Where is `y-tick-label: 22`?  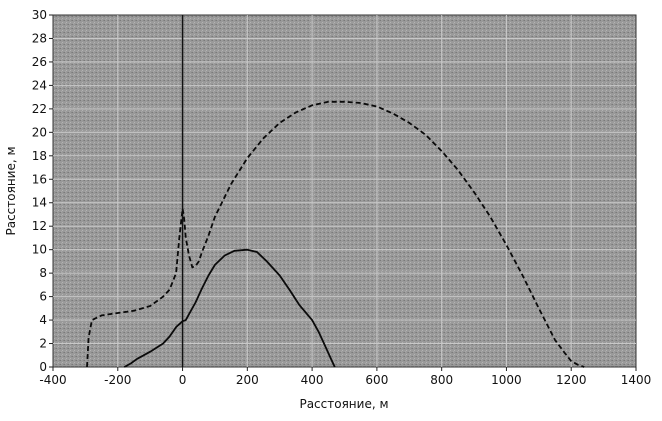 y-tick-label: 22 is located at coordinates (39, 109).